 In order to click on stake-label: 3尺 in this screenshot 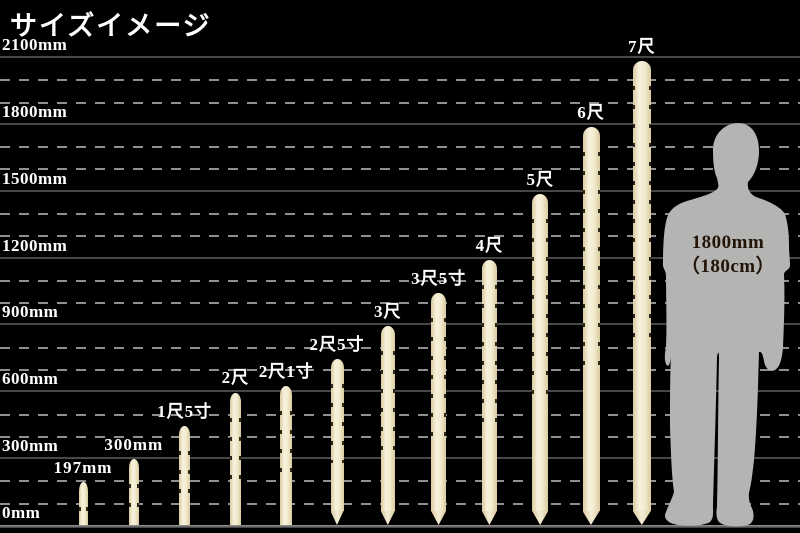, I will do `click(388, 312)`.